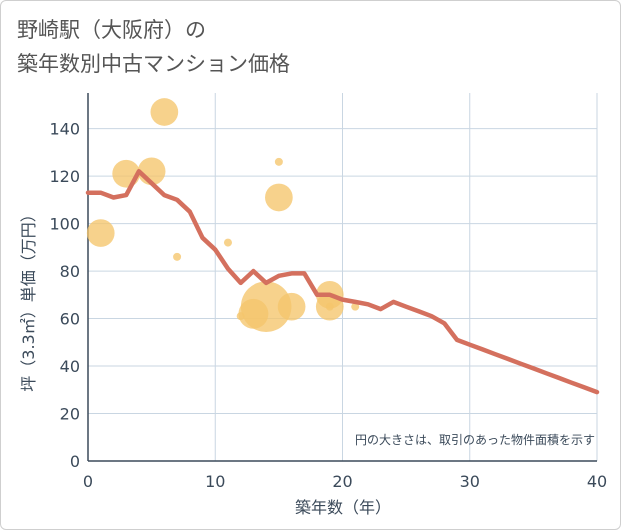 The width and height of the screenshot is (621, 530). Describe the element at coordinates (88, 481) in the screenshot. I see `x-tick-label: 0` at that location.